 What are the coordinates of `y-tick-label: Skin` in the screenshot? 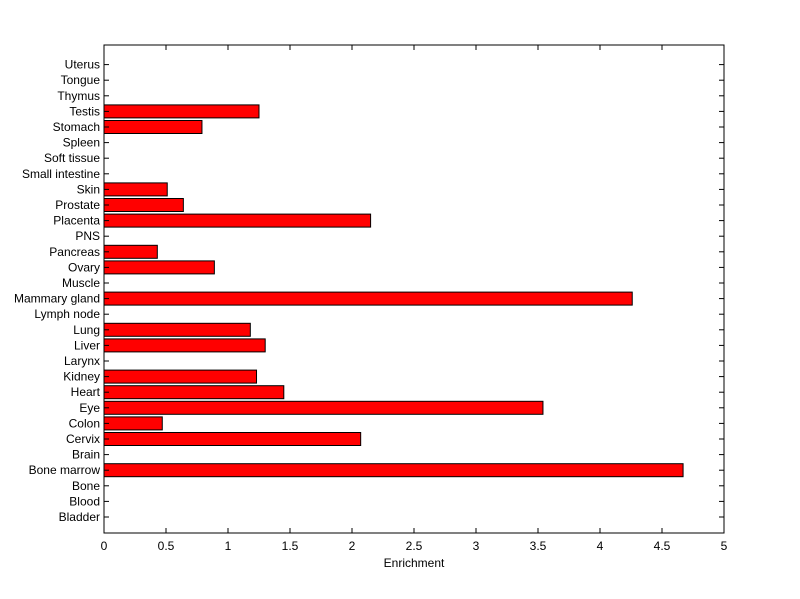 It's located at (88, 189).